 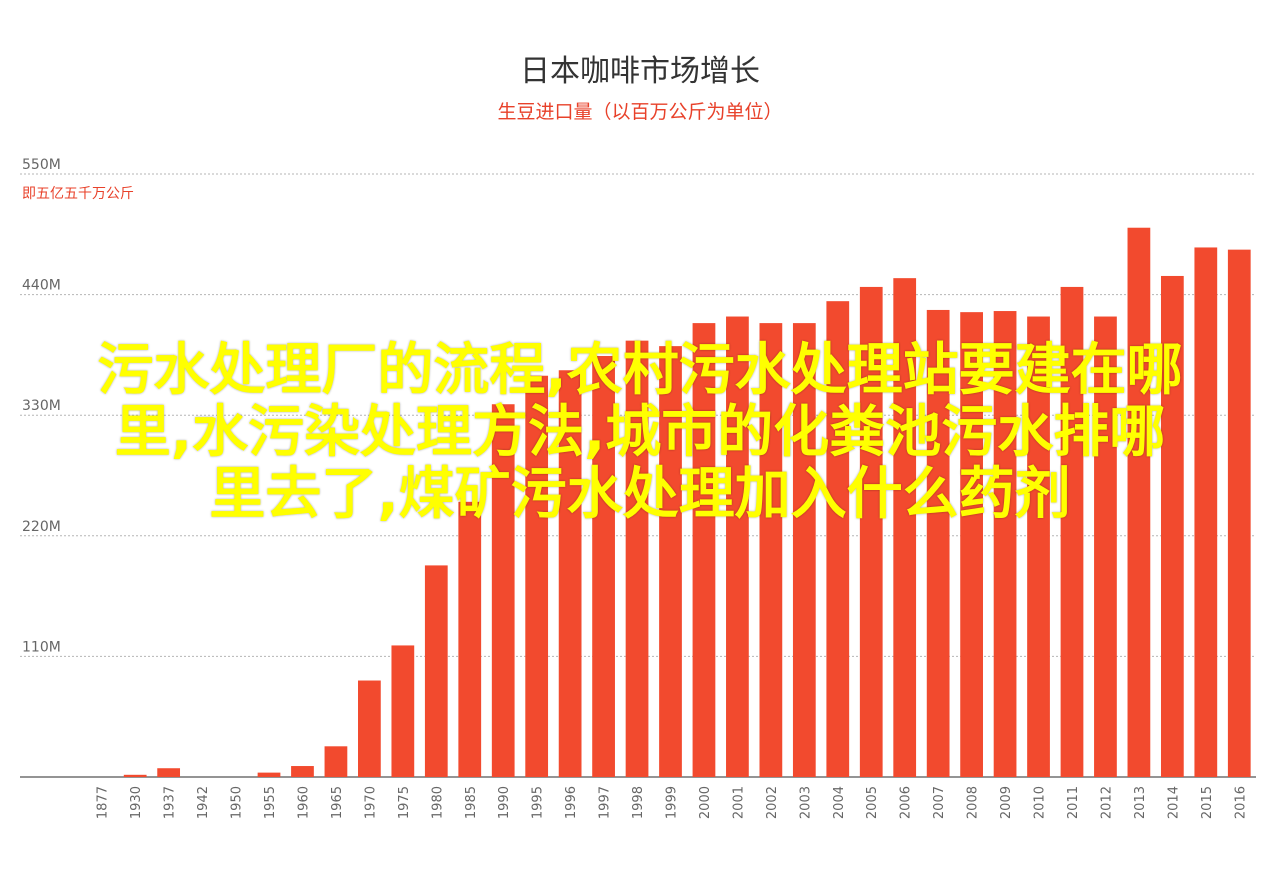 What do you see at coordinates (270, 802) in the screenshot?
I see `x-tick-label: 1955` at bounding box center [270, 802].